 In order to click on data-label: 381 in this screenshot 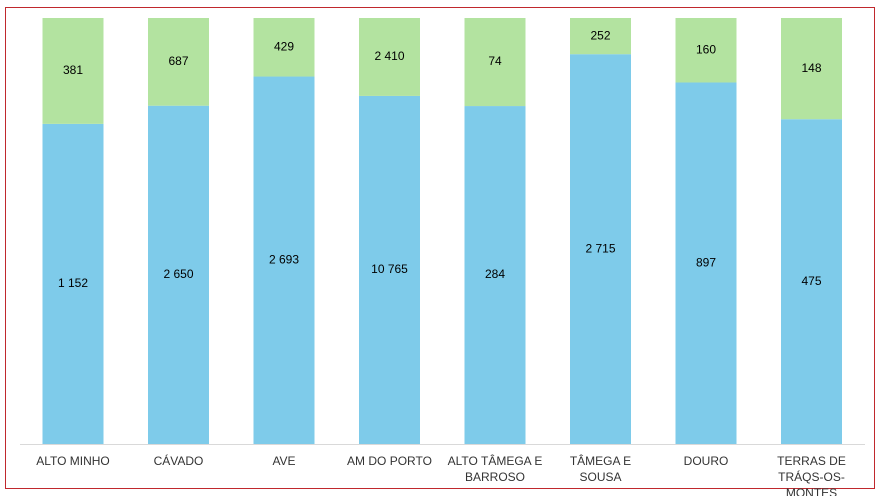, I will do `click(73, 70)`.